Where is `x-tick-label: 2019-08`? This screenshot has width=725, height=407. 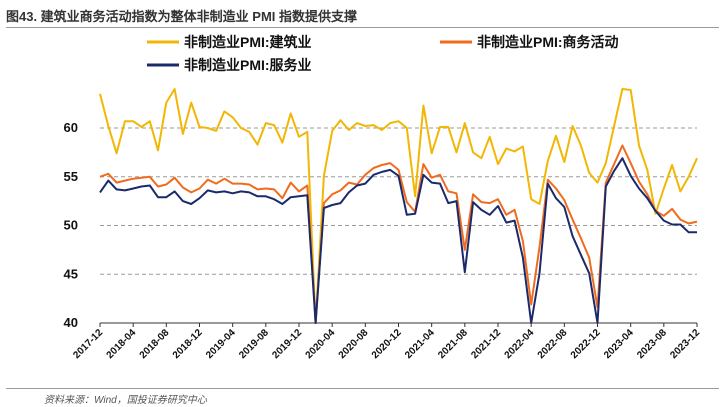
x-tick-label: 2019-08 is located at coordinates (254, 344).